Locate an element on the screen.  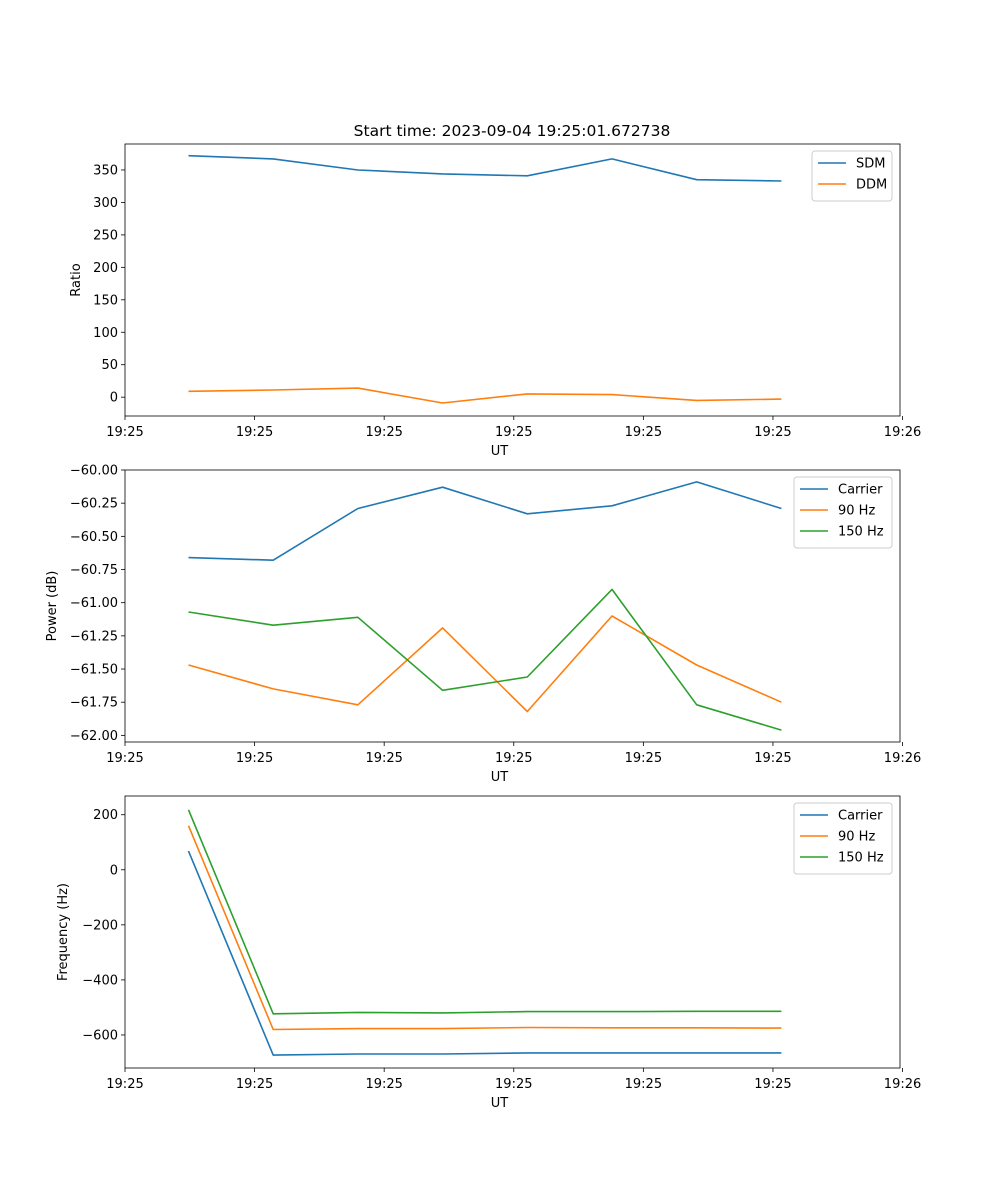
y-tick-label: −60.50 is located at coordinates (94, 537).